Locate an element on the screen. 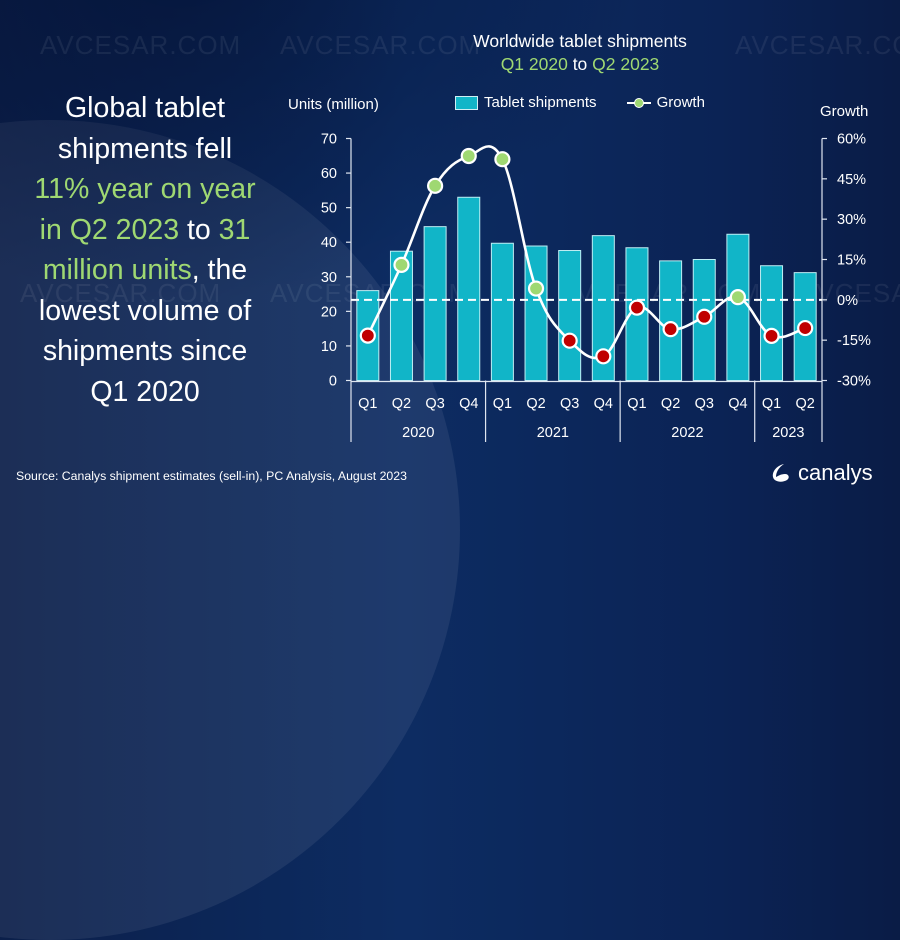 The image size is (900, 940). headline-highlight: 31 is located at coordinates (234, 229).